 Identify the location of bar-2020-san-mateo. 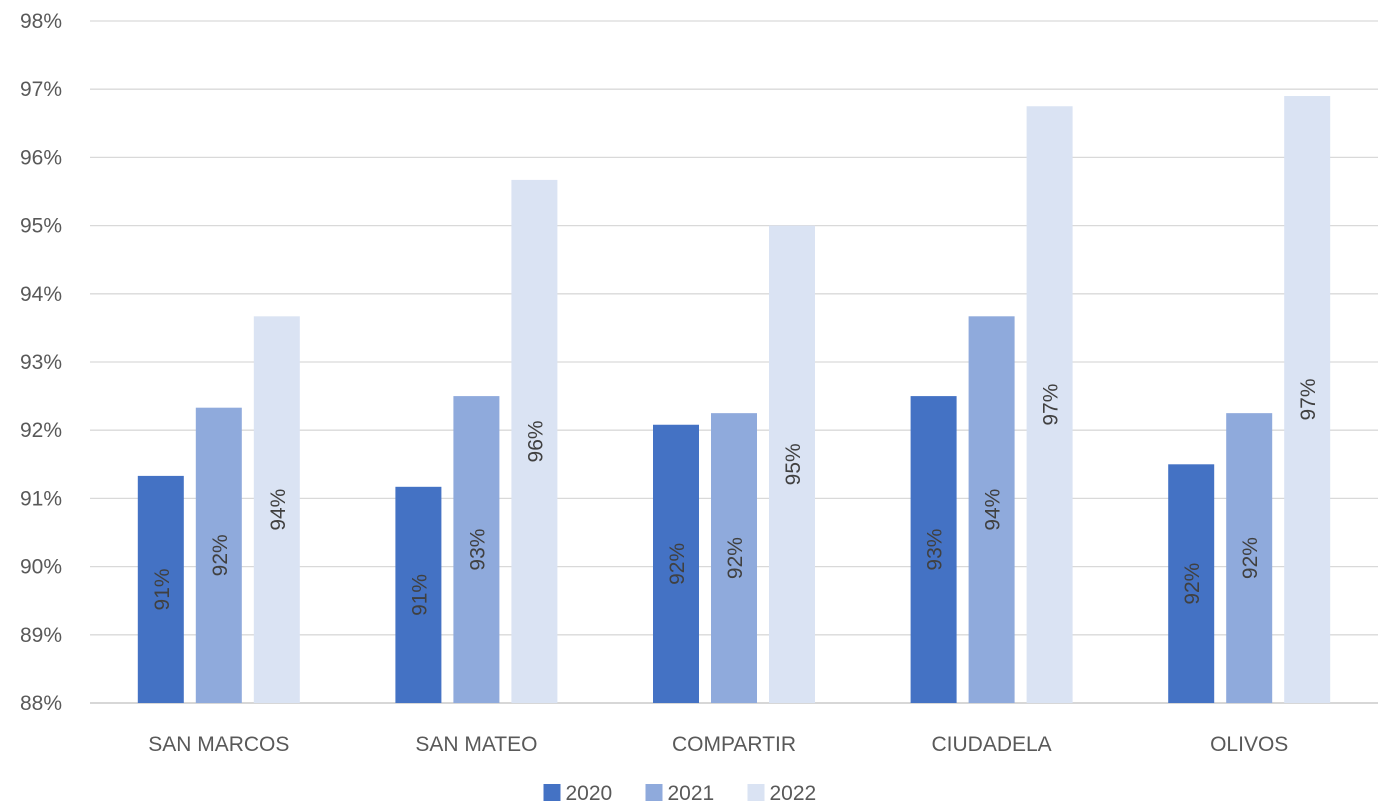
(418, 594).